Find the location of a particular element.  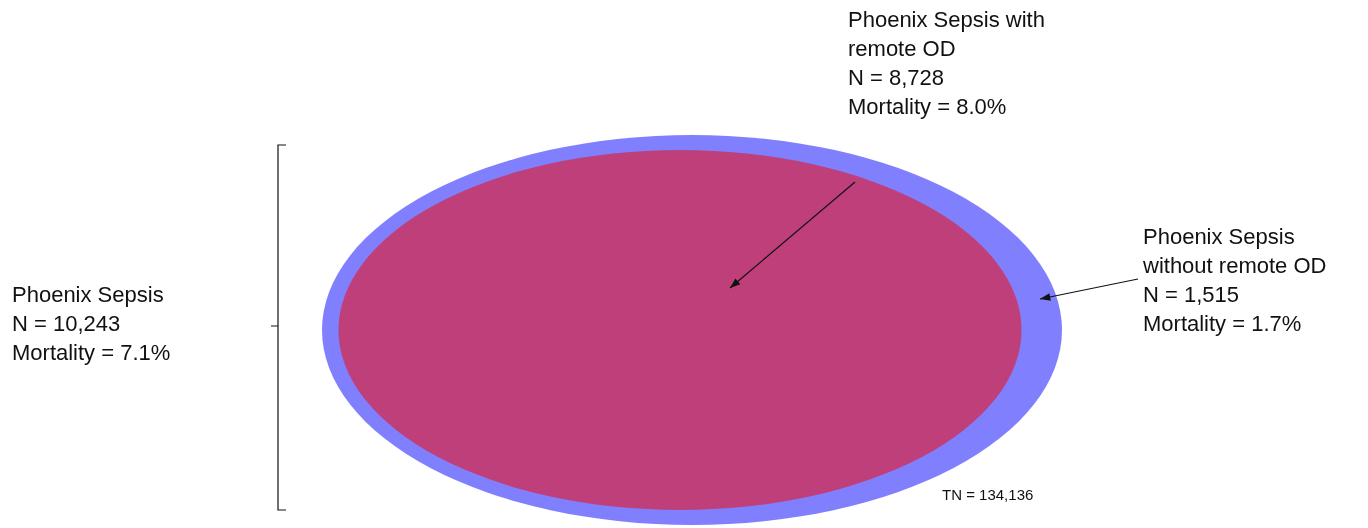

text: TN = 134,136 is located at coordinates (988, 494).